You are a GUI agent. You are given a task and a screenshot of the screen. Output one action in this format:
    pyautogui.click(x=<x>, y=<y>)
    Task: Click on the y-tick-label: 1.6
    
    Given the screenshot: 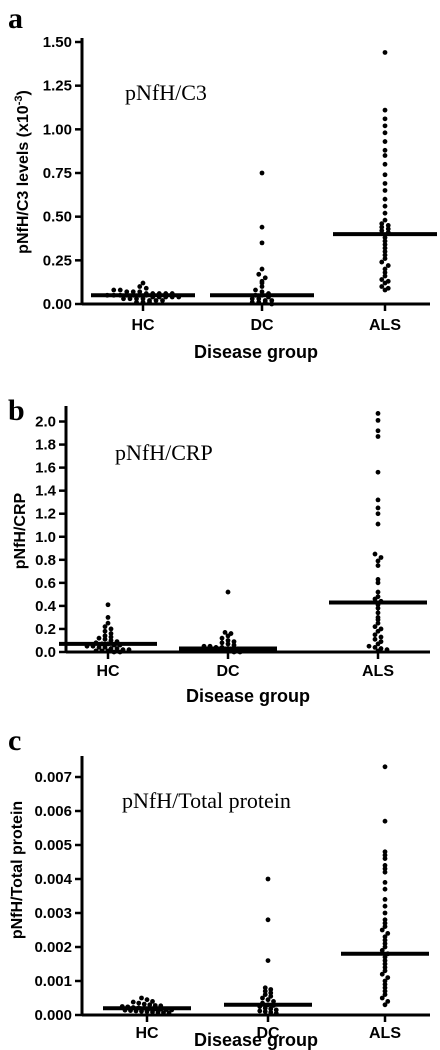 What is the action you would take?
    pyautogui.click(x=45, y=468)
    